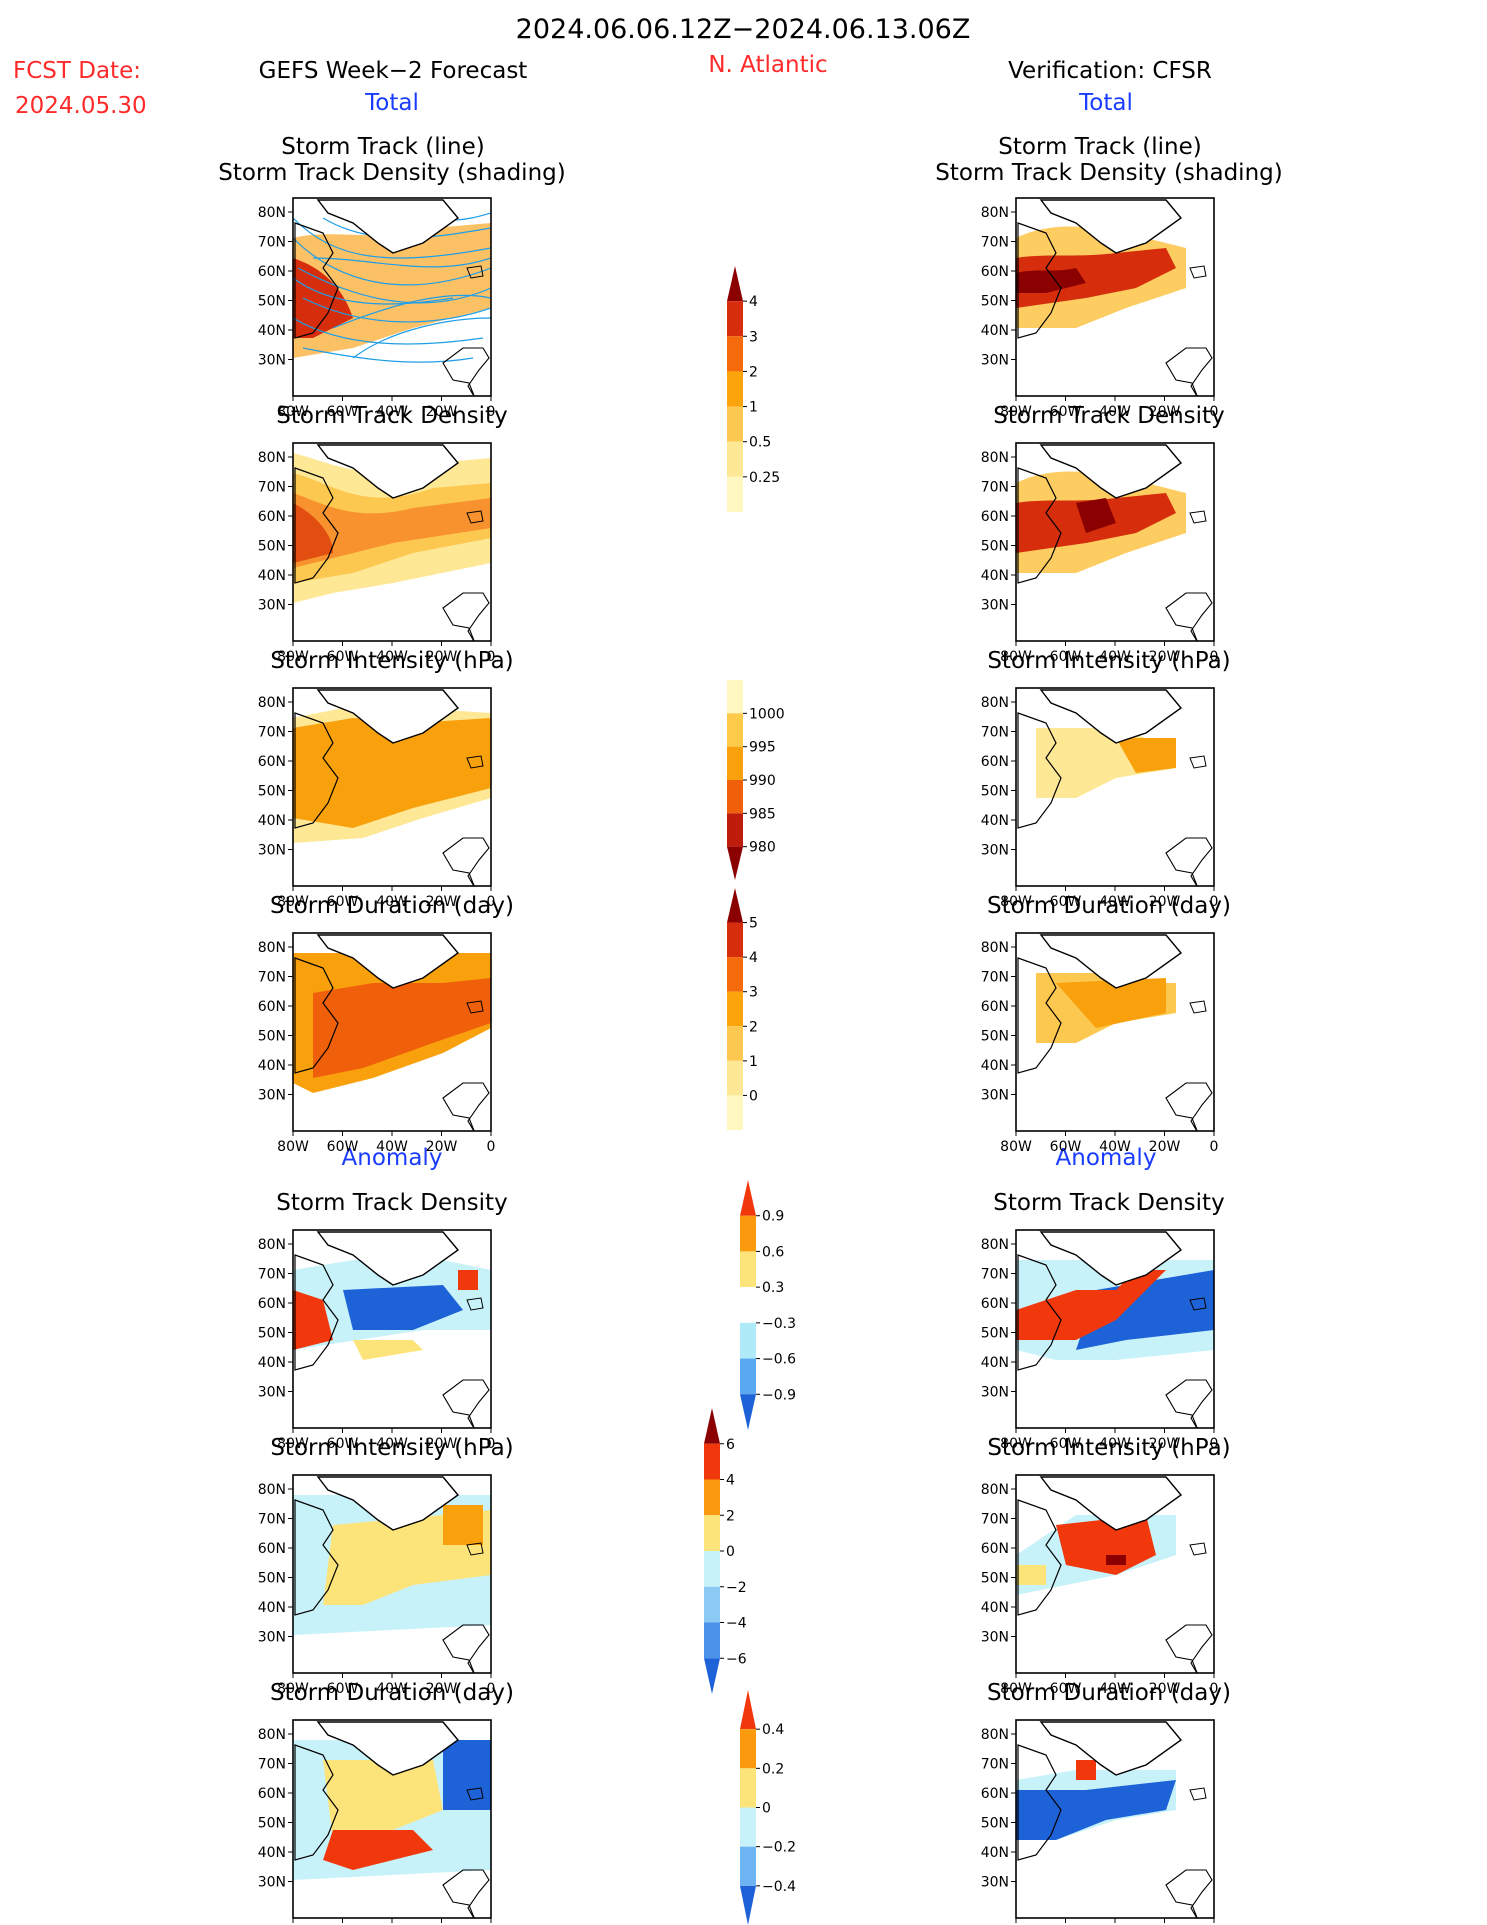 Image resolution: width=1487 pixels, height=1925 pixels. I want to click on colorbar-tick-label: 5, so click(753, 924).